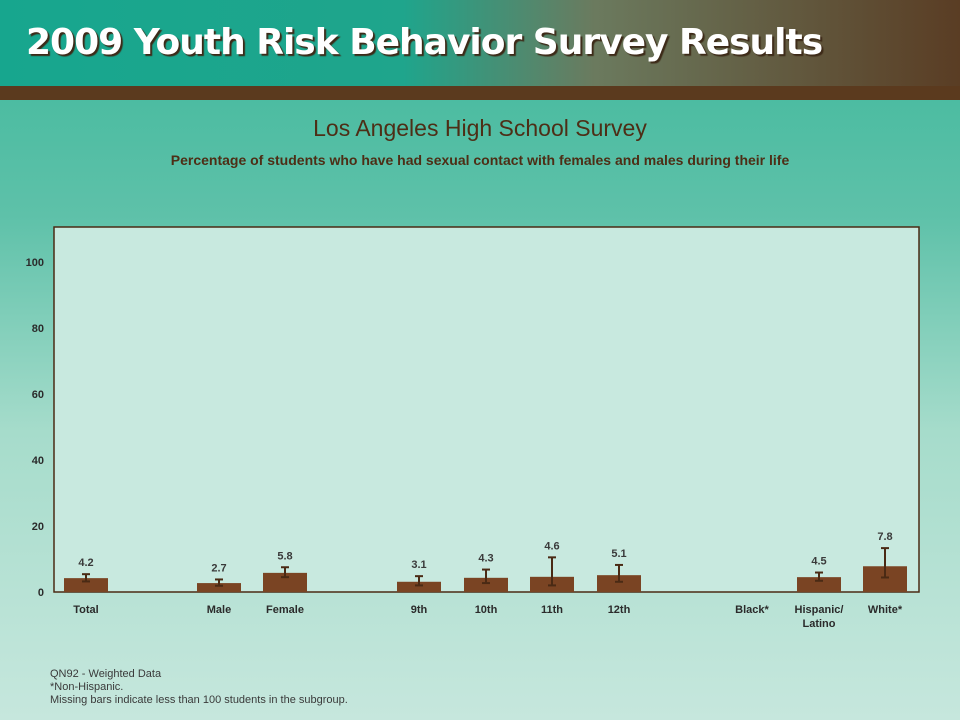  Describe the element at coordinates (285, 610) in the screenshot. I see `category-label: Female` at that location.